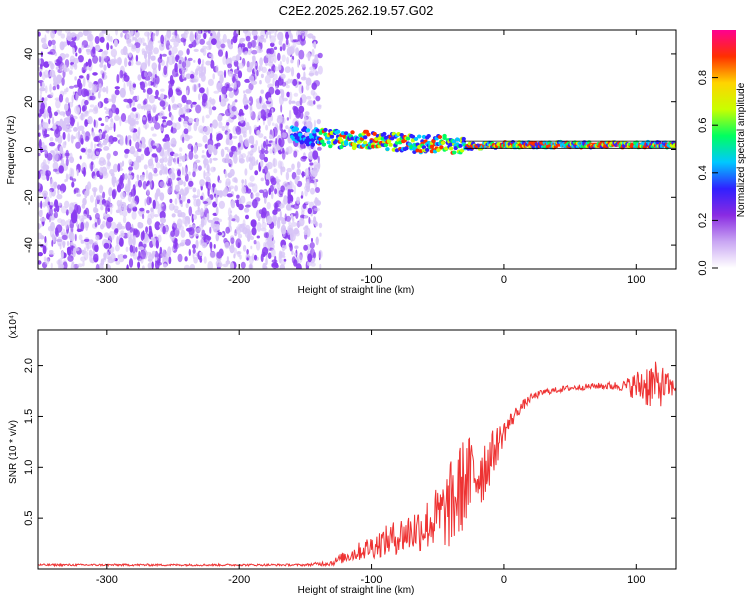  What do you see at coordinates (239, 580) in the screenshot?
I see `x-tick-label: -200` at bounding box center [239, 580].